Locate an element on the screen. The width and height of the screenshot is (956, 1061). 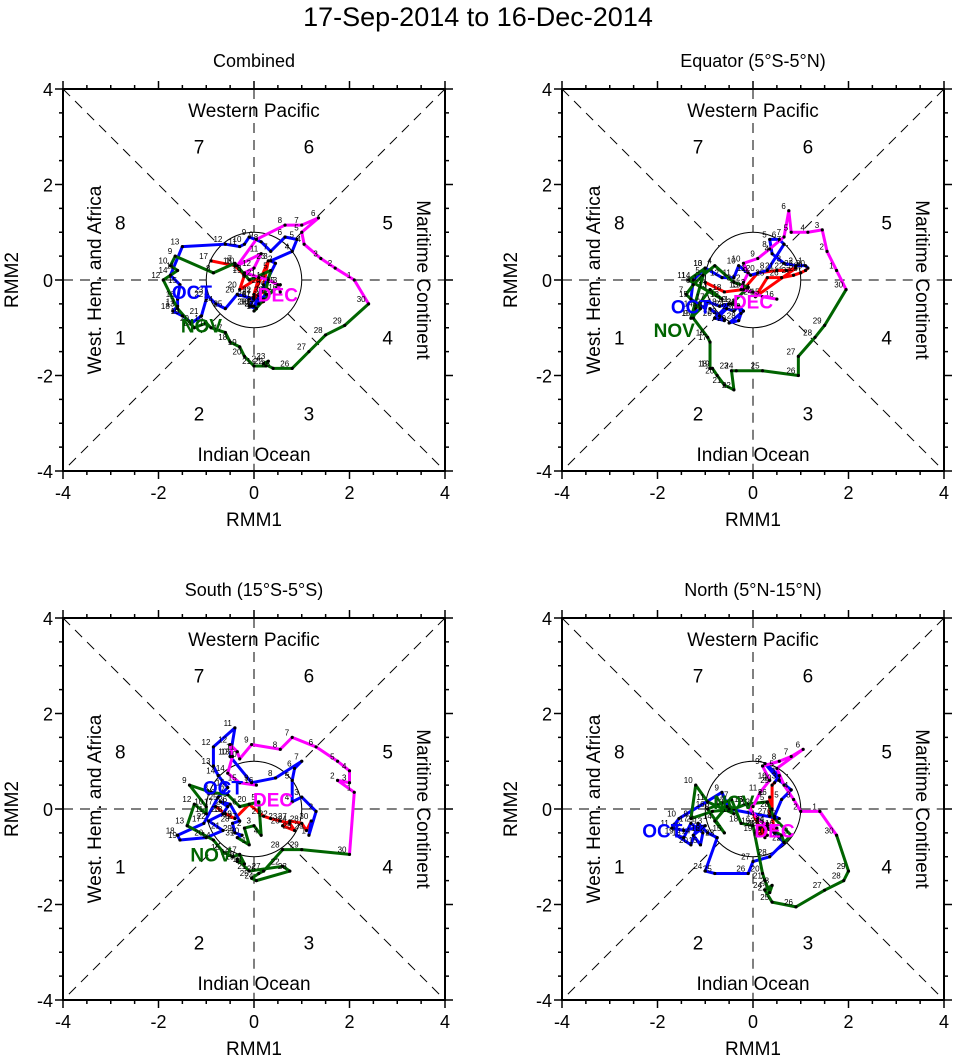
day-label: 21 is located at coordinates (241, 866).